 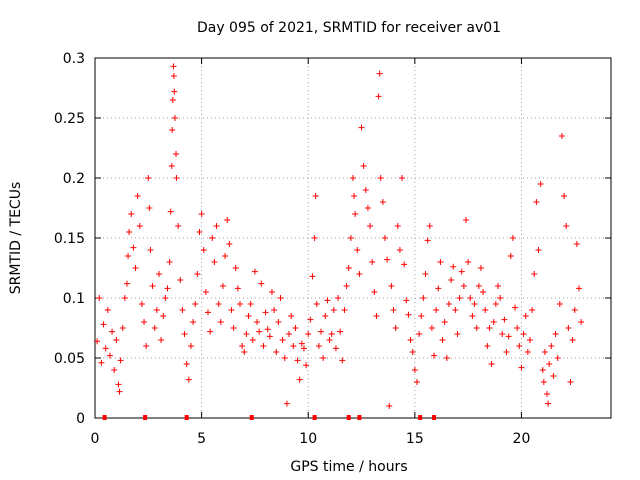 What do you see at coordinates (95, 439) in the screenshot?
I see `x-tick-label: 0` at bounding box center [95, 439].